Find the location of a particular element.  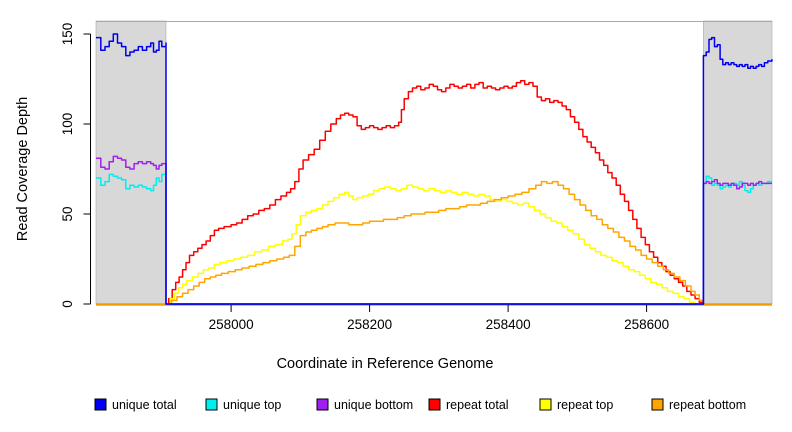

legend-item-unique-top: unique top is located at coordinates (243, 405).